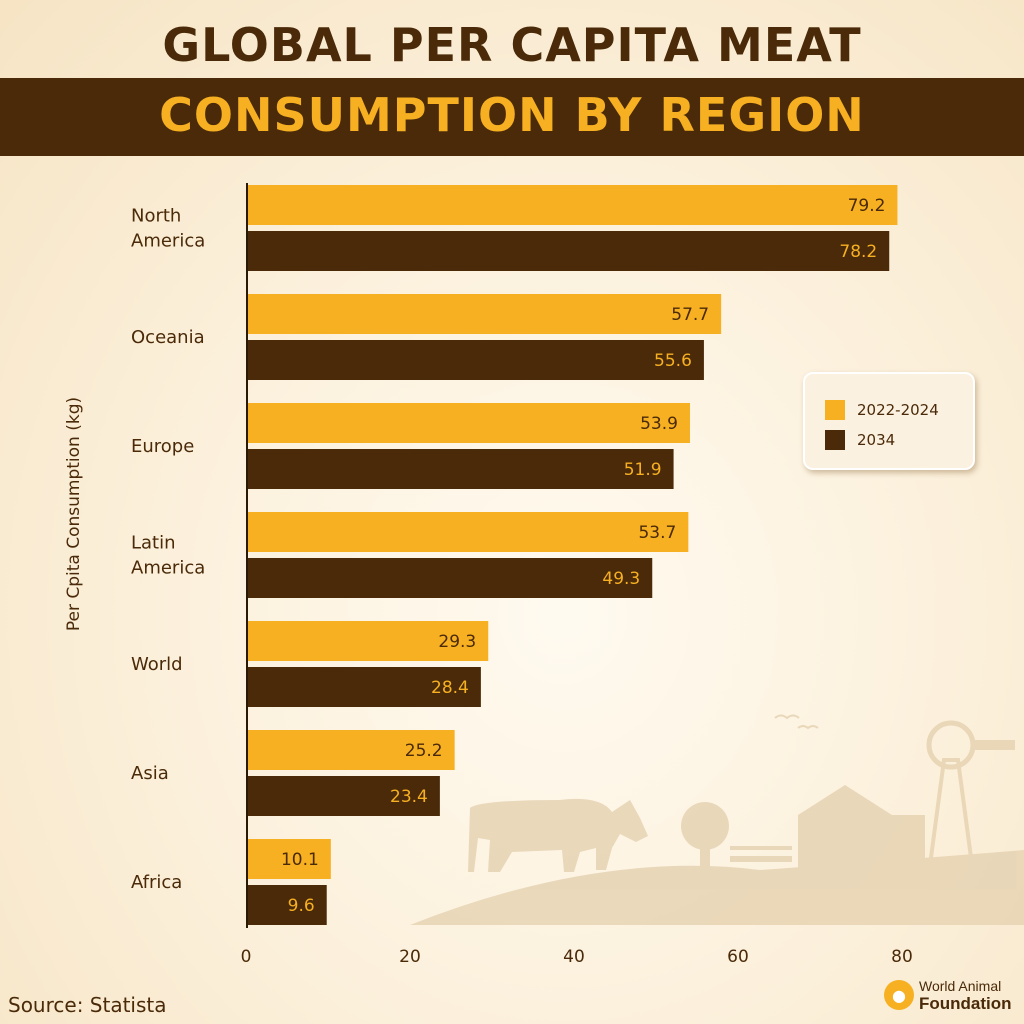 This screenshot has width=1024, height=1024. I want to click on legend-item-2034: 2034, so click(860, 440).